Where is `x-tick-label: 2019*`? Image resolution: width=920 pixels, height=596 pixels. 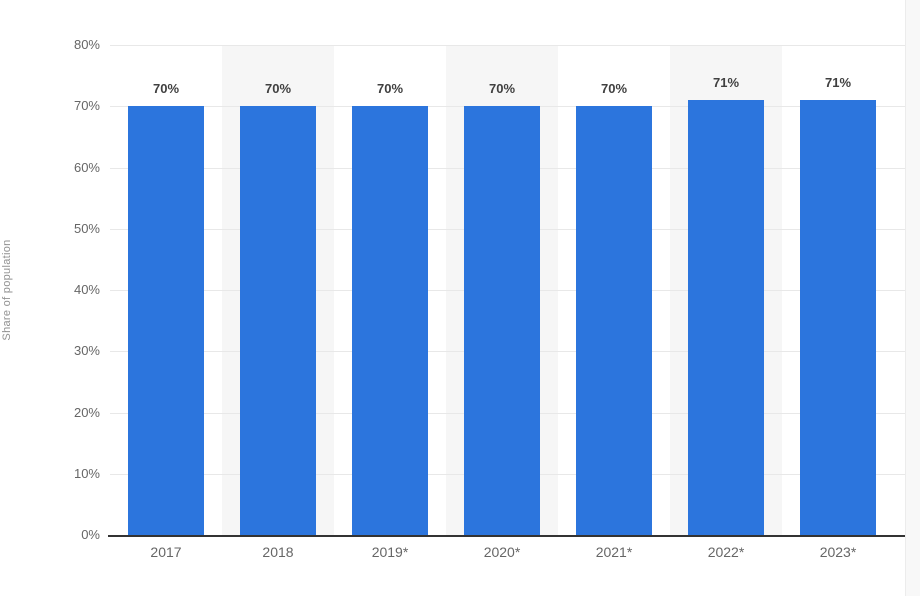 x-tick-label: 2019* is located at coordinates (390, 552).